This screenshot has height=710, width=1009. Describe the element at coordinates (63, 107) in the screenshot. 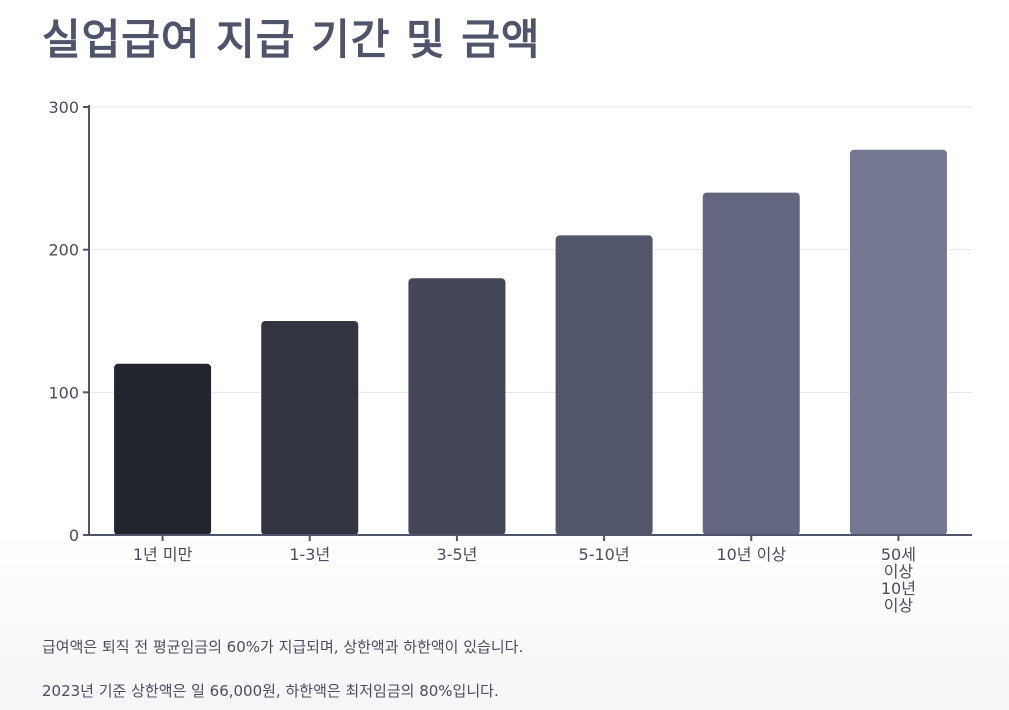

I see `y-tick-label: 300` at that location.